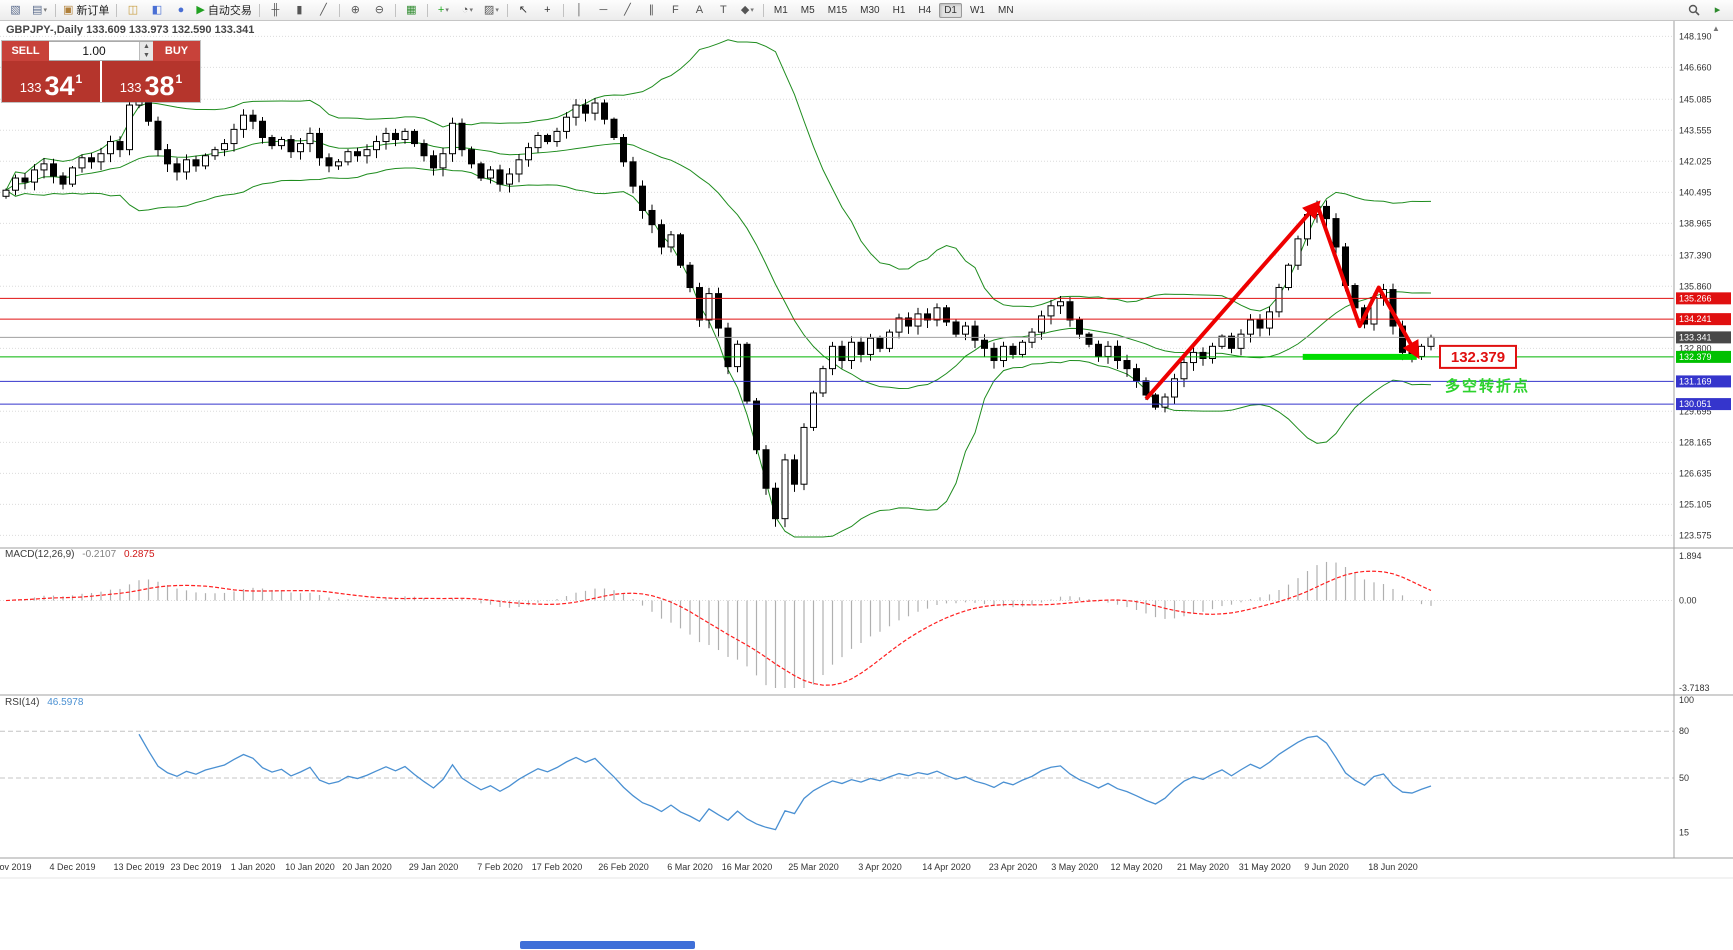 This screenshot has width=1733, height=950. What do you see at coordinates (1487, 386) in the screenshot?
I see `turning-point-annotation: 多空转折点` at bounding box center [1487, 386].